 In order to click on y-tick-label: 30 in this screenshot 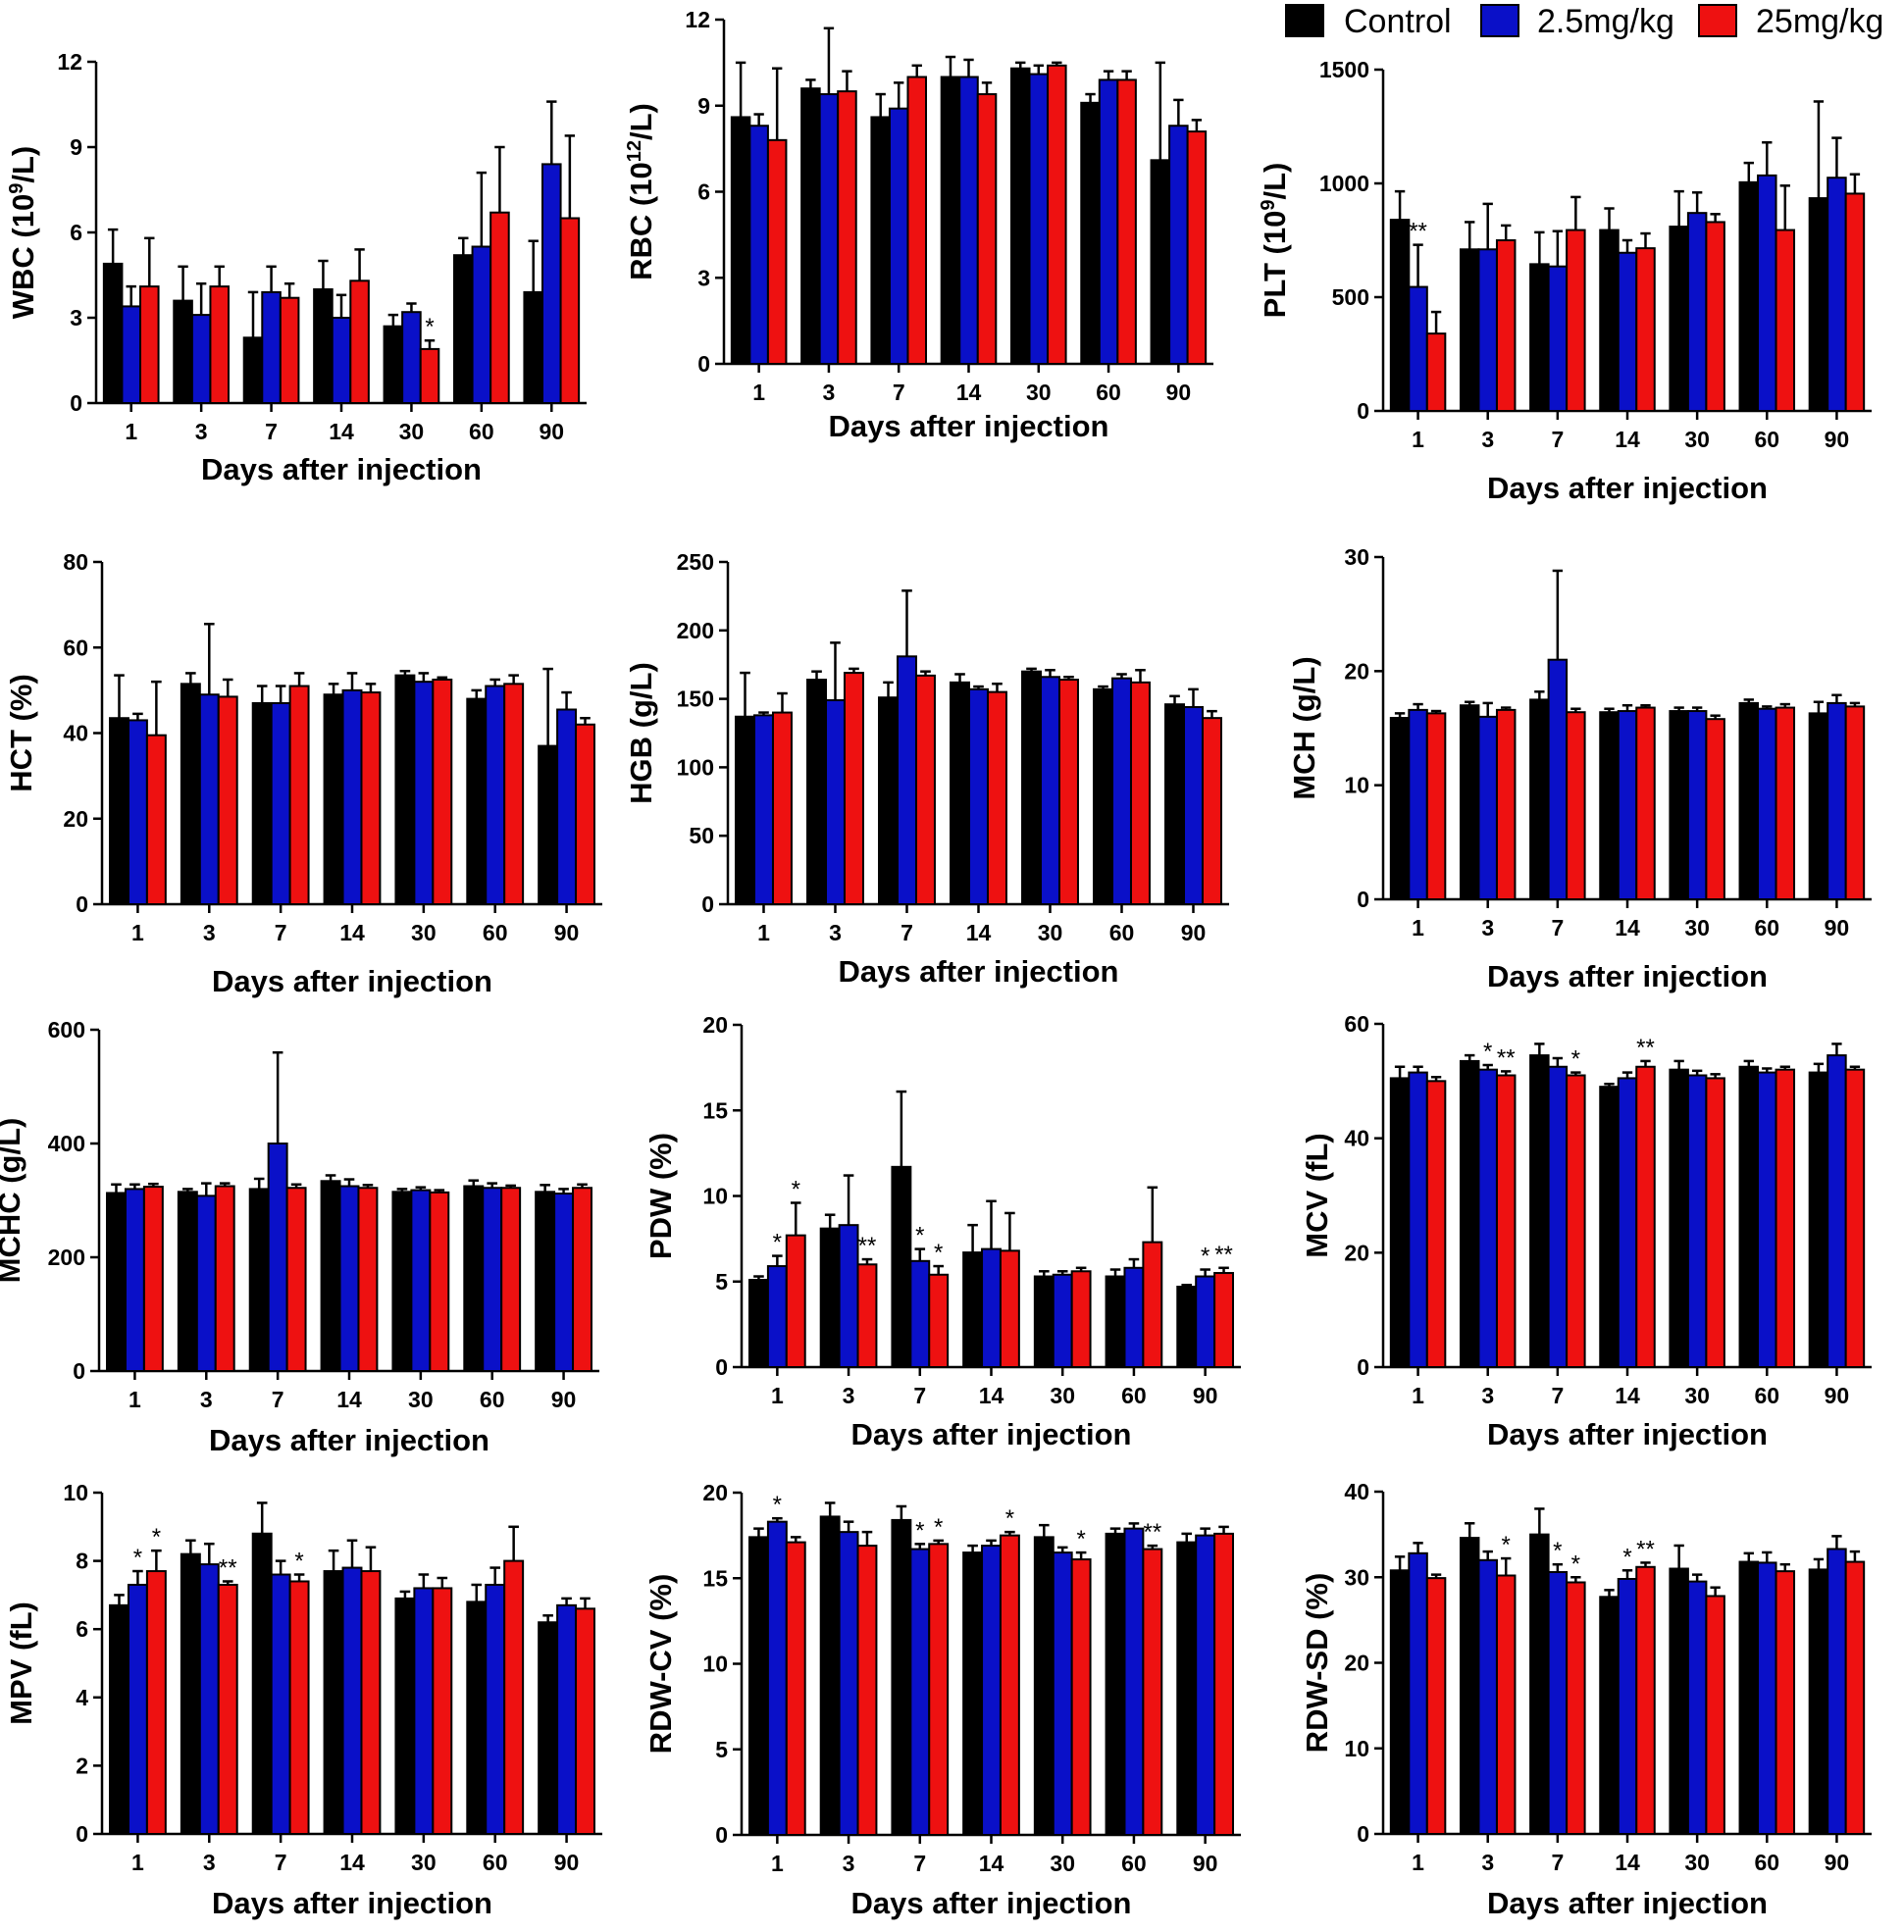, I will do `click(1356, 557)`.